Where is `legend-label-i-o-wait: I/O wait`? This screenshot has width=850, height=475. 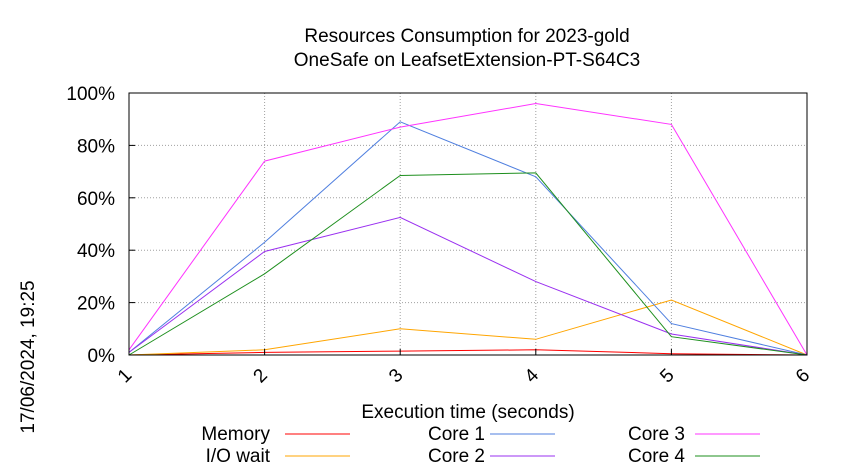
legend-label-i-o-wait: I/O wait is located at coordinates (238, 456).